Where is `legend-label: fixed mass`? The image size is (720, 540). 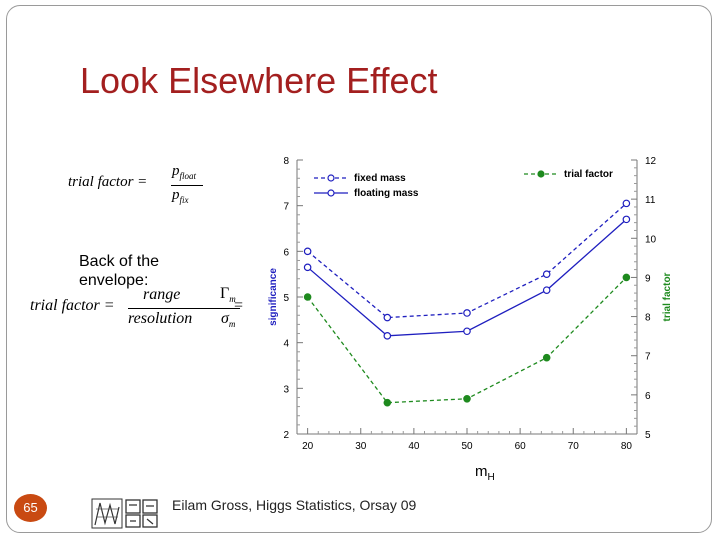 legend-label: fixed mass is located at coordinates (380, 178).